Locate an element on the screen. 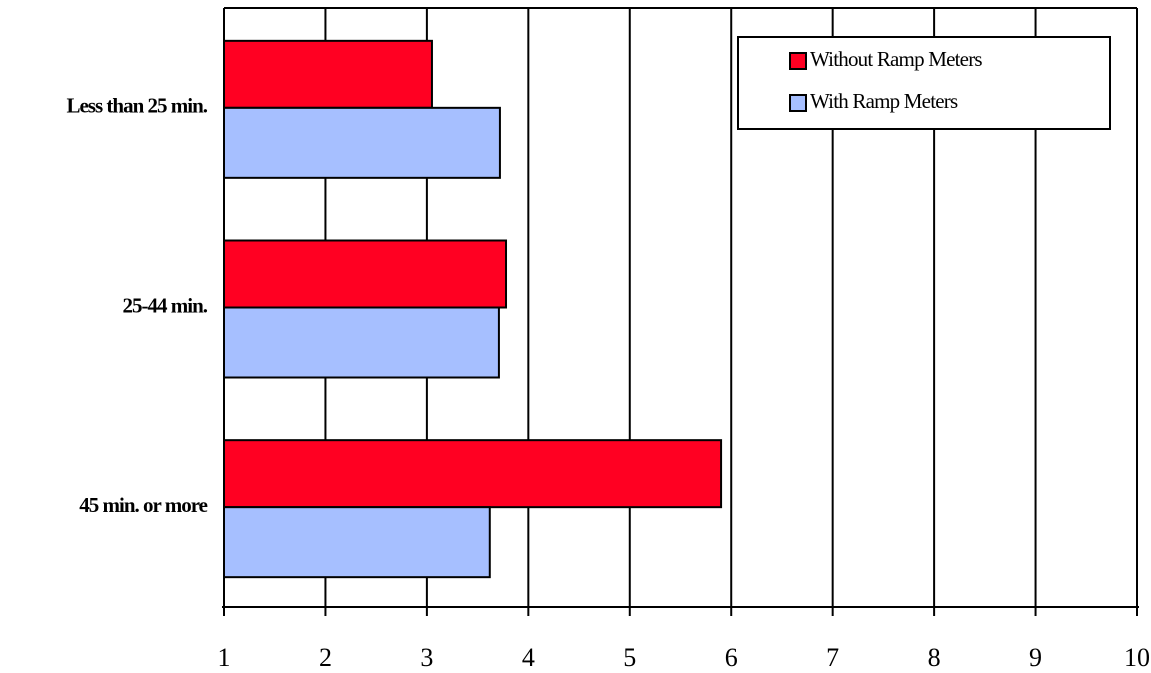 This screenshot has width=1151, height=673. legend-label: With Ramp Meters is located at coordinates (884, 101).